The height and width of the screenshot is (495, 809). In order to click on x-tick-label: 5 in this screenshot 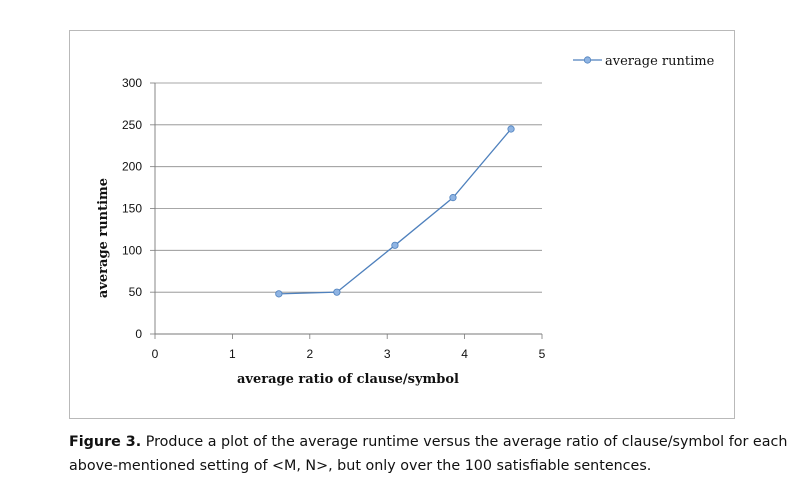, I will do `click(542, 354)`.